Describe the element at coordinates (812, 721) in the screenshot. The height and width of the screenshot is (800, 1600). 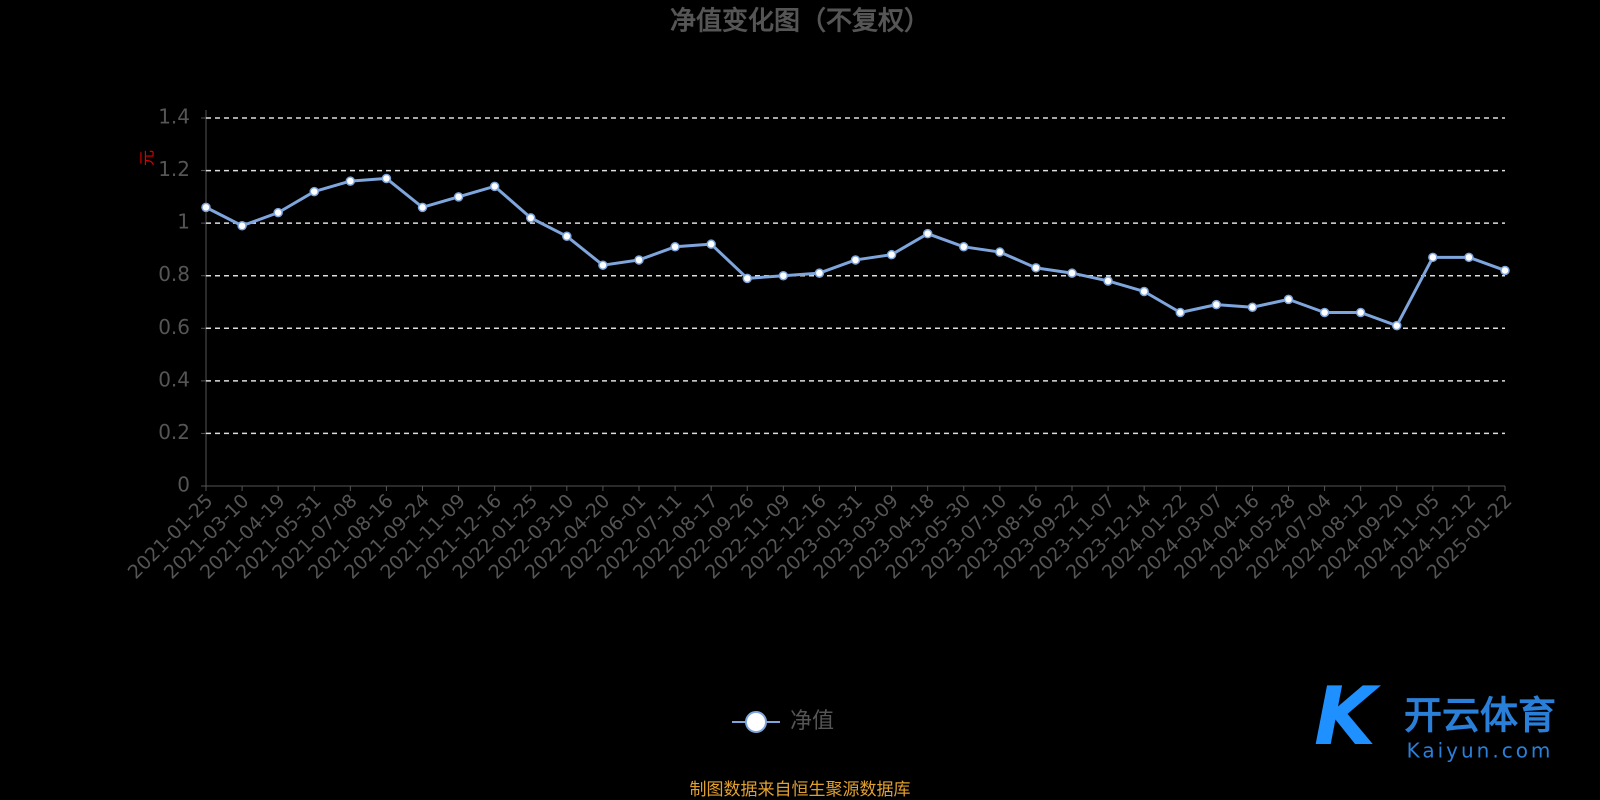
I see `legend-label: 净值` at that location.